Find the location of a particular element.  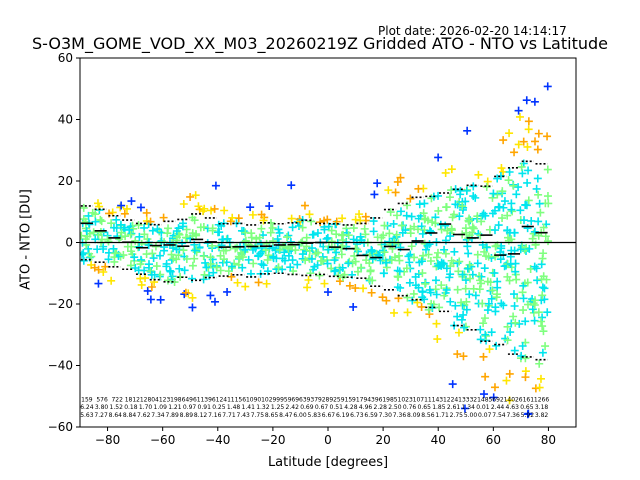

x-axis-label: Latitude [degrees] is located at coordinates (328, 462).